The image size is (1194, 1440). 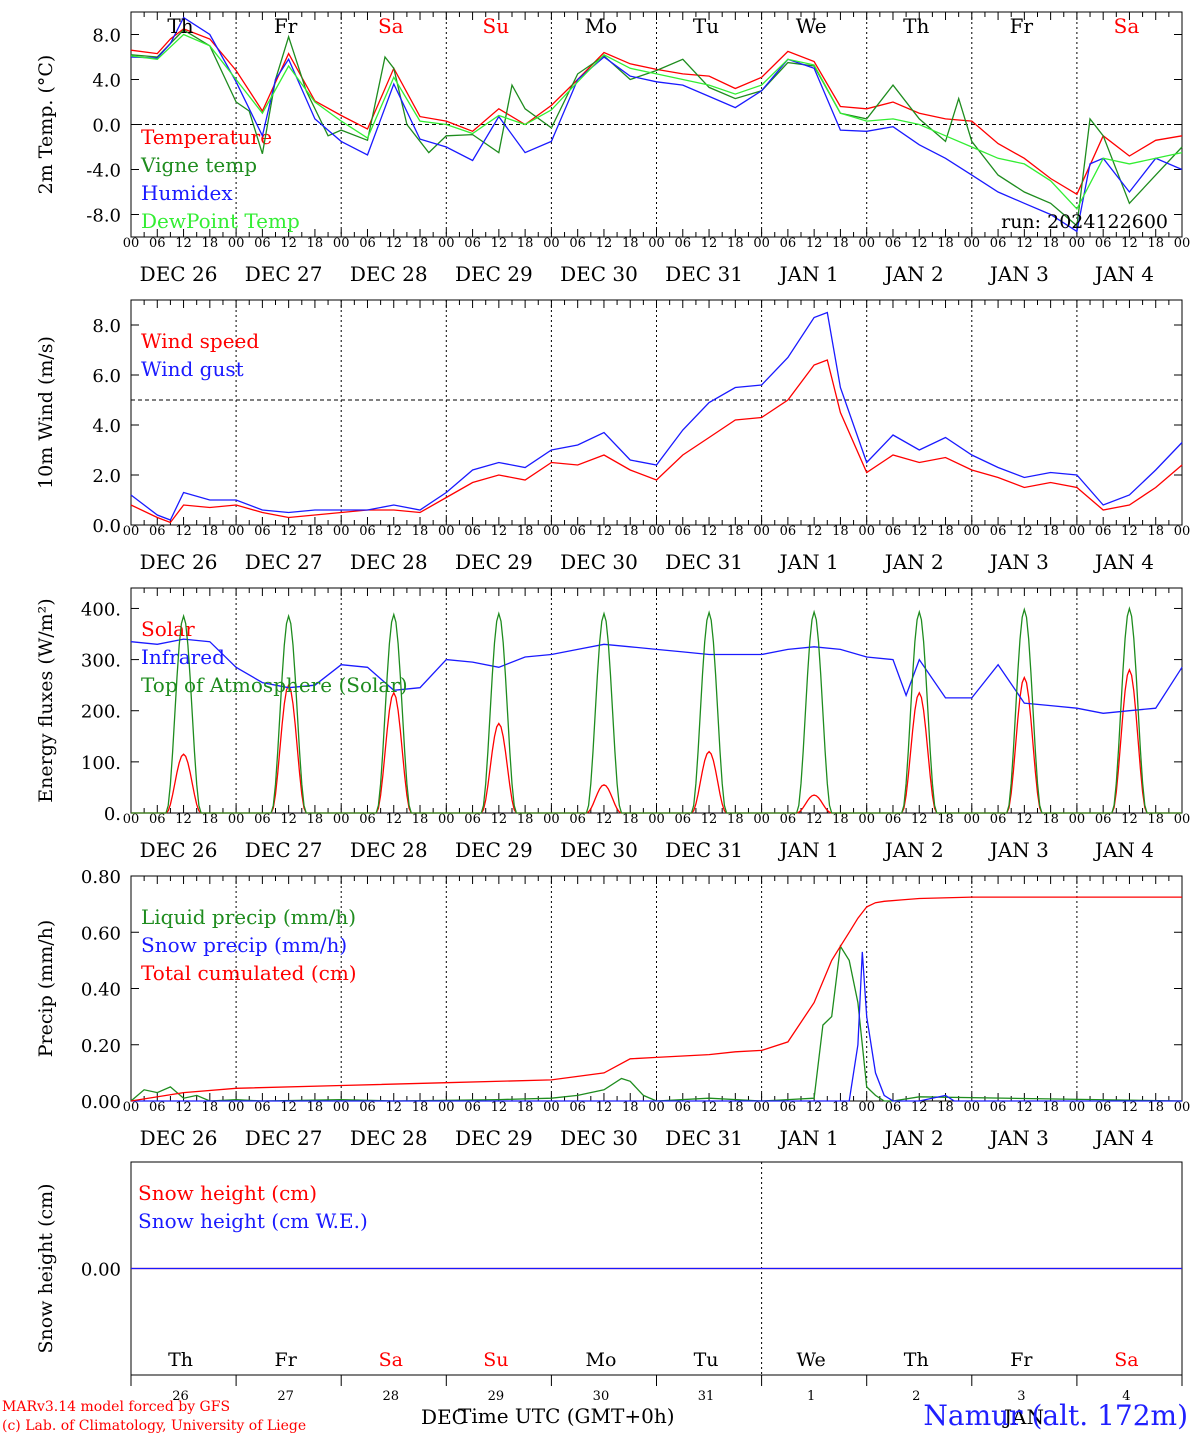 What do you see at coordinates (1127, 26) in the screenshot?
I see `day-name-top: Sa` at bounding box center [1127, 26].